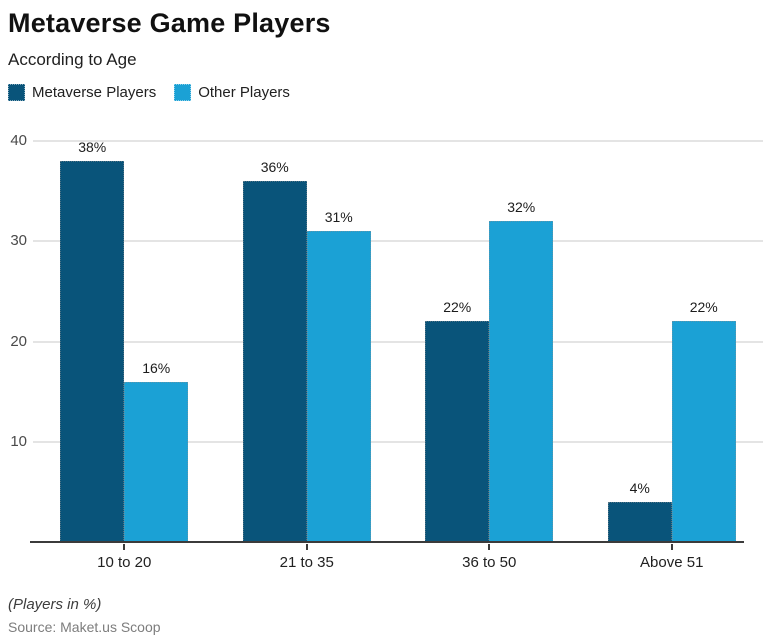  I want to click on bar-value-label: 16%, so click(156, 367).